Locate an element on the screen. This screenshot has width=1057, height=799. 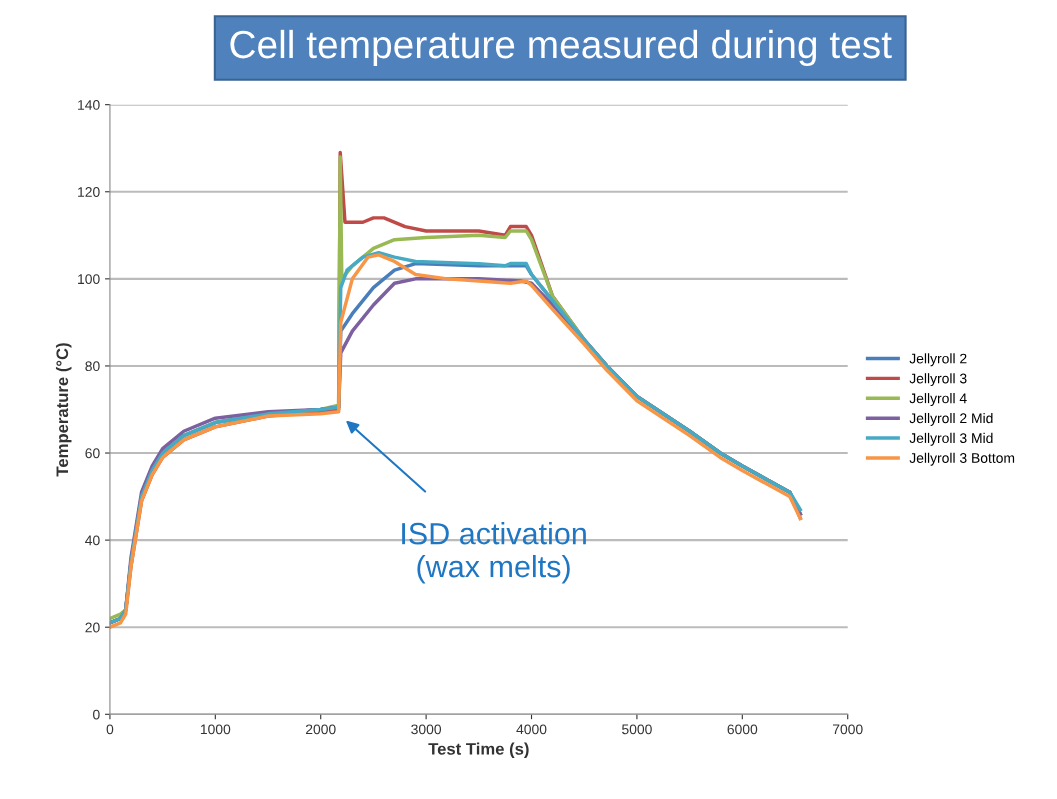
y-tick-label: 60 is located at coordinates (92, 453).